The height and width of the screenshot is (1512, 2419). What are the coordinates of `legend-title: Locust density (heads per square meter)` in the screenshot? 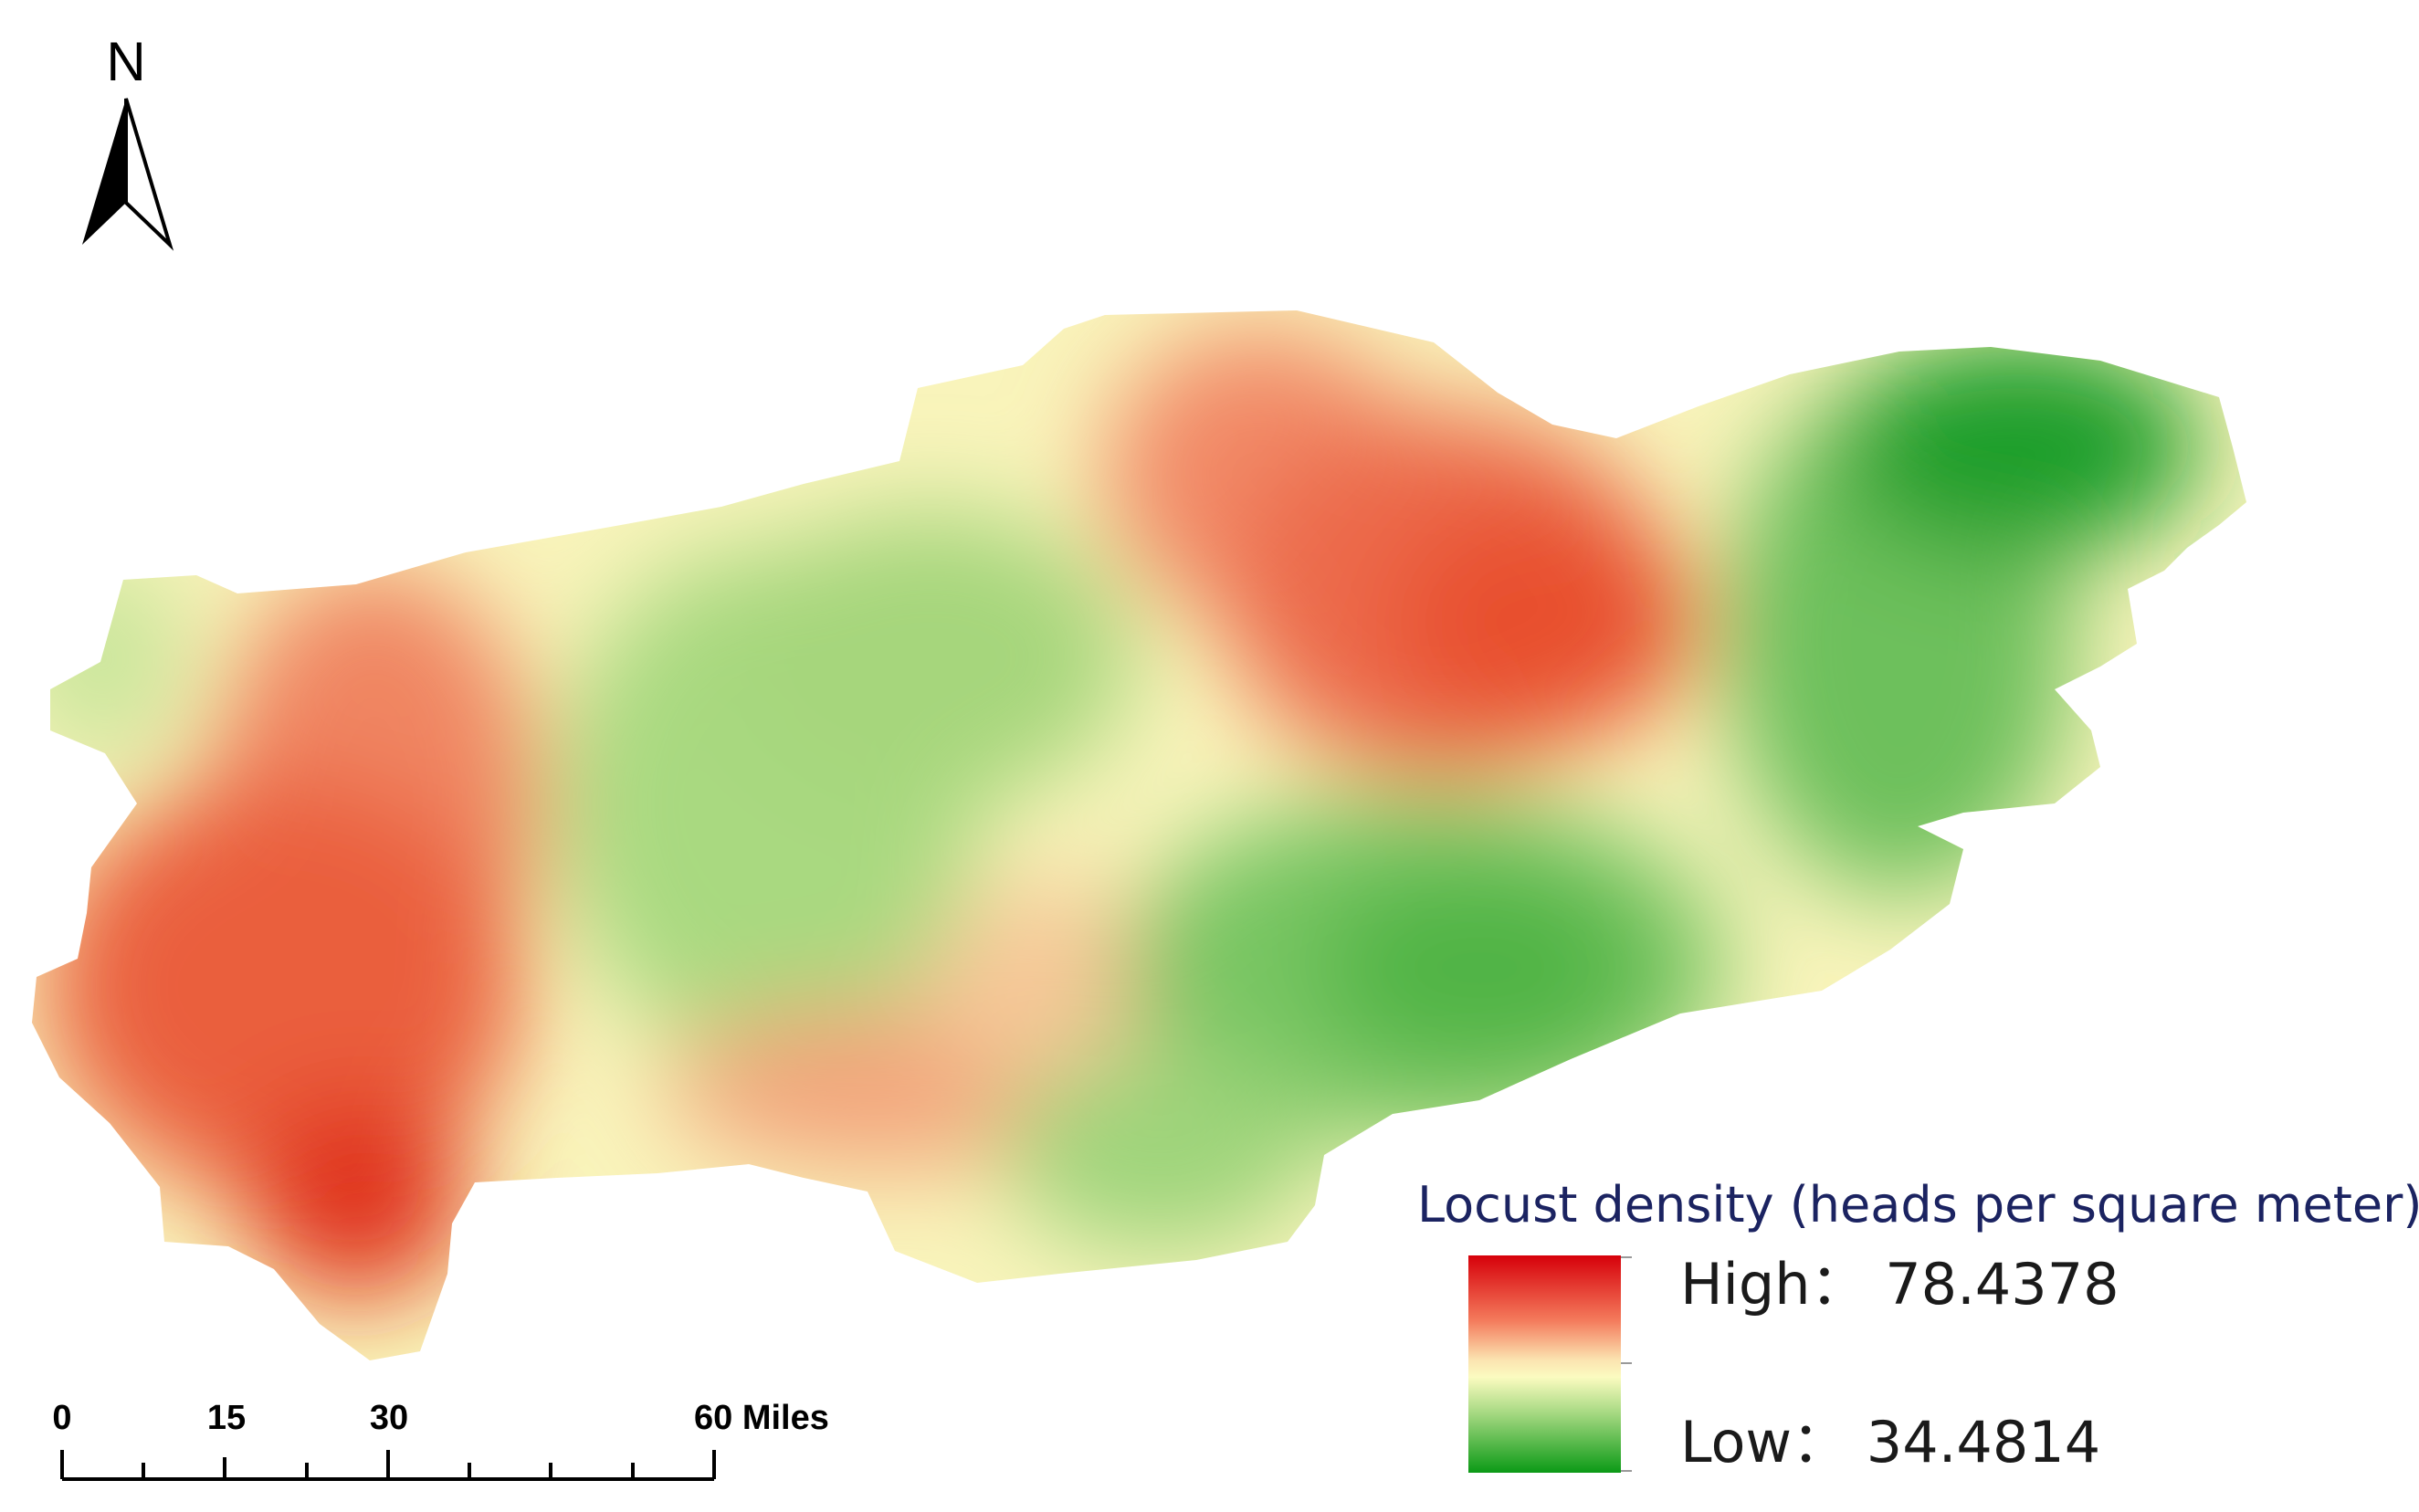 It's located at (1918, 1205).